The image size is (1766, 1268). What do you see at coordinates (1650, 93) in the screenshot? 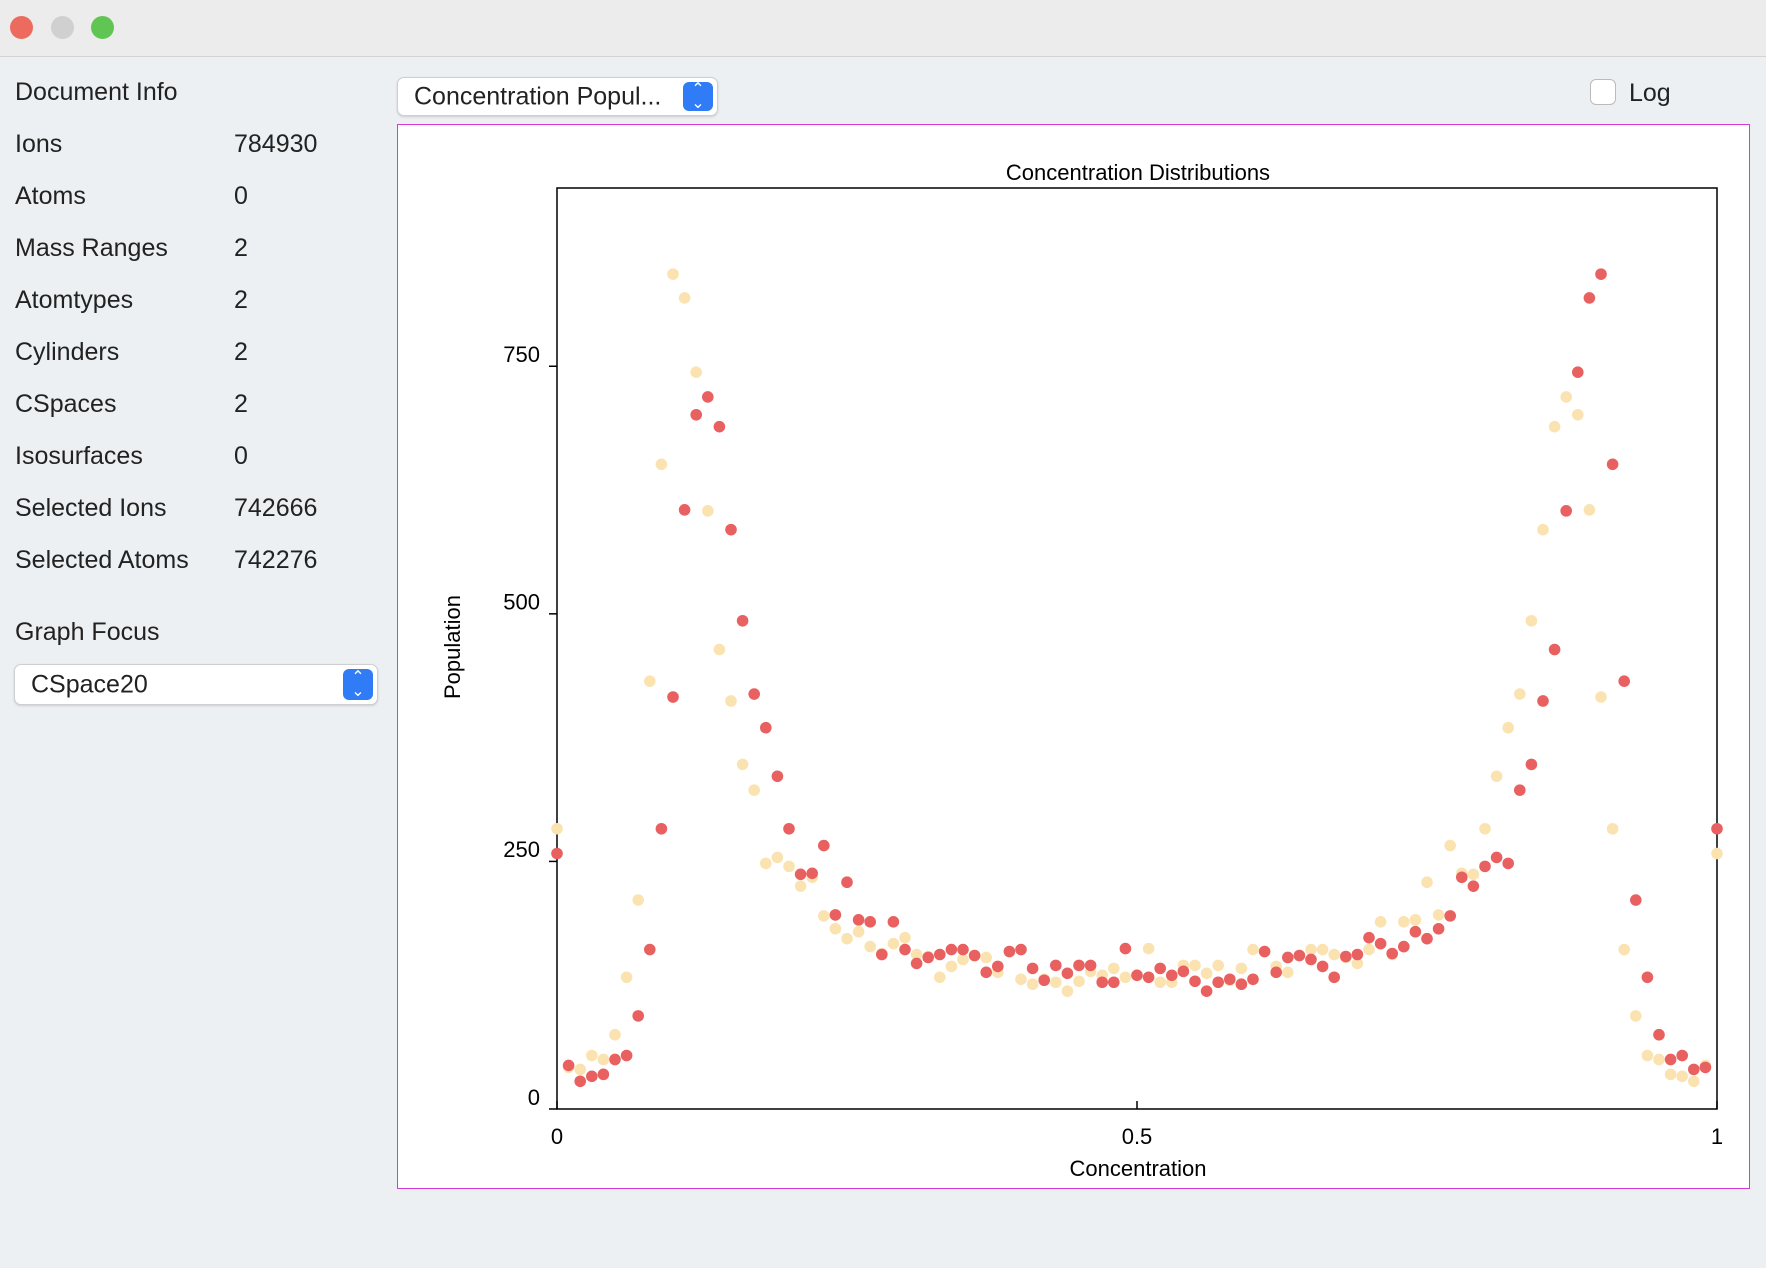
I see `log-label: Log` at bounding box center [1650, 93].